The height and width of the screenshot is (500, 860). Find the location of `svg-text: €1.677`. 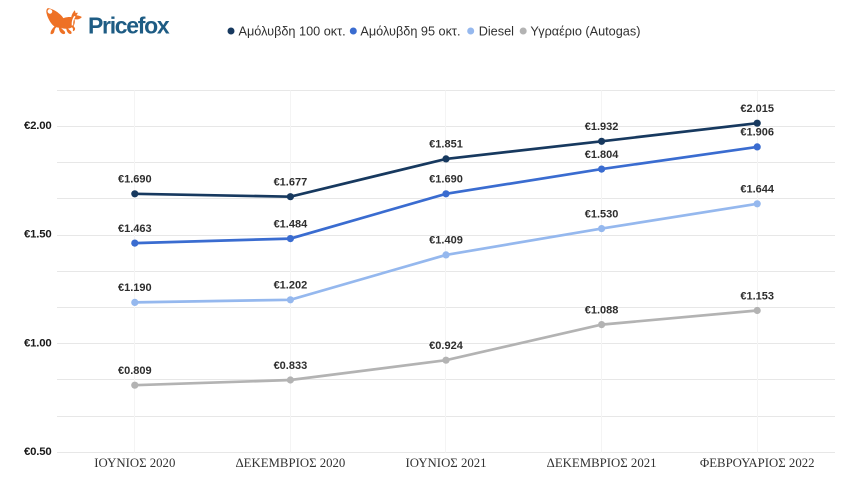

svg-text: €1.677 is located at coordinates (291, 183).